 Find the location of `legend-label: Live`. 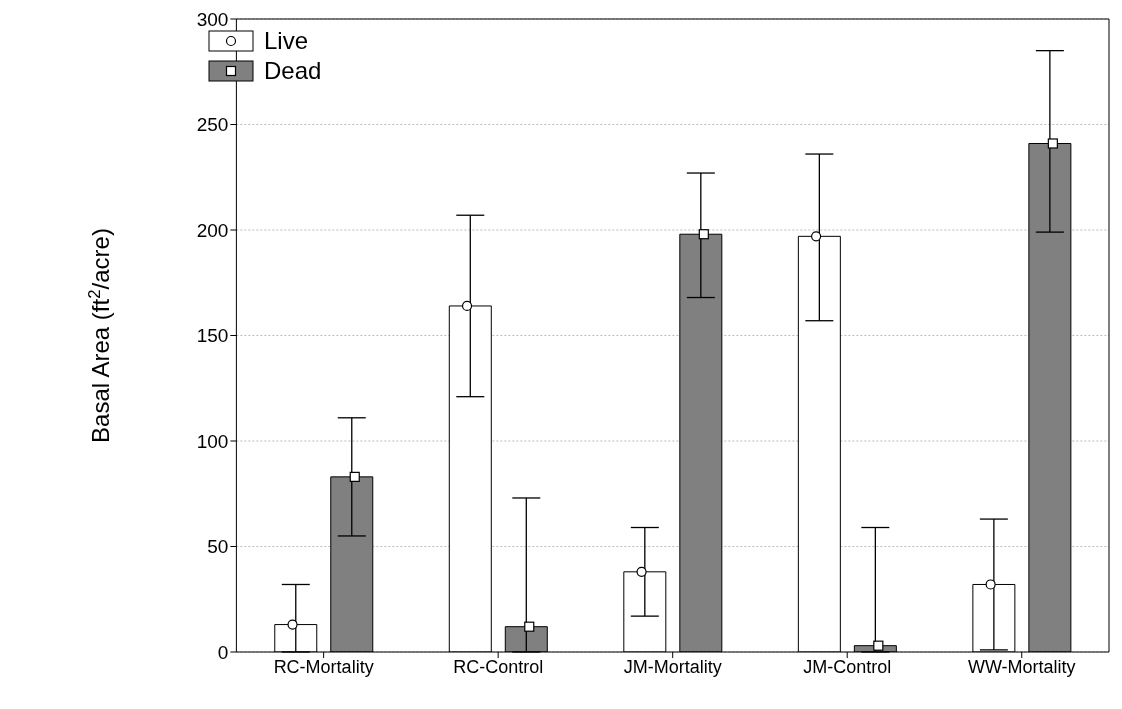

legend-label: Live is located at coordinates (286, 41).